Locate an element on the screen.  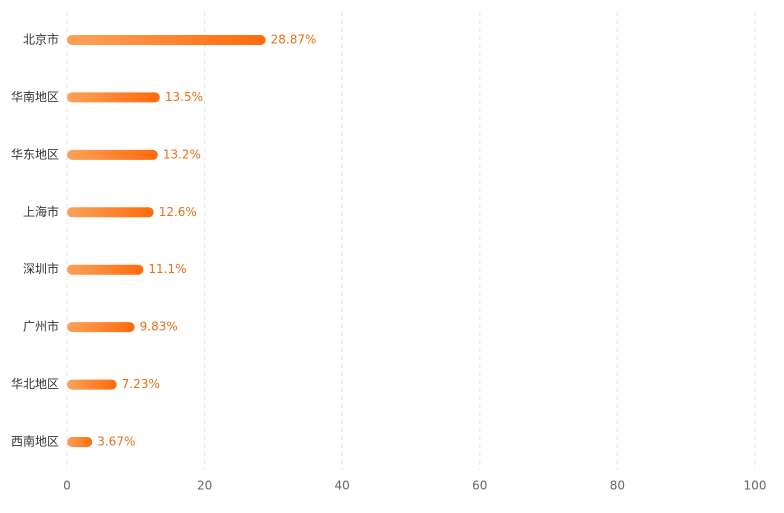
x-tick-label: 20 is located at coordinates (204, 486).